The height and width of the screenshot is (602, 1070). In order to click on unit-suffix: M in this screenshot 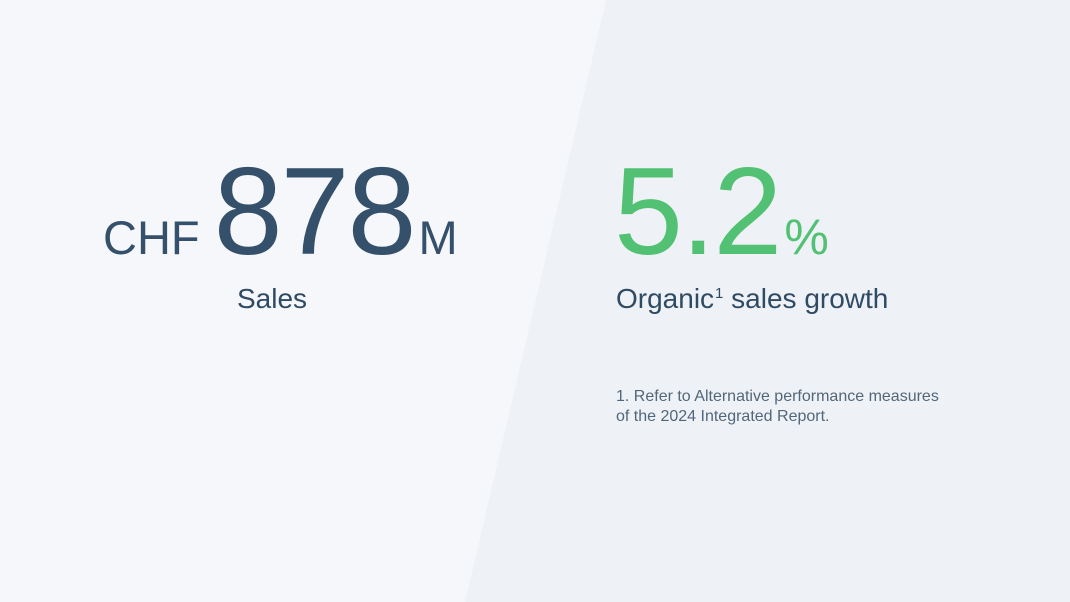, I will do `click(438, 237)`.